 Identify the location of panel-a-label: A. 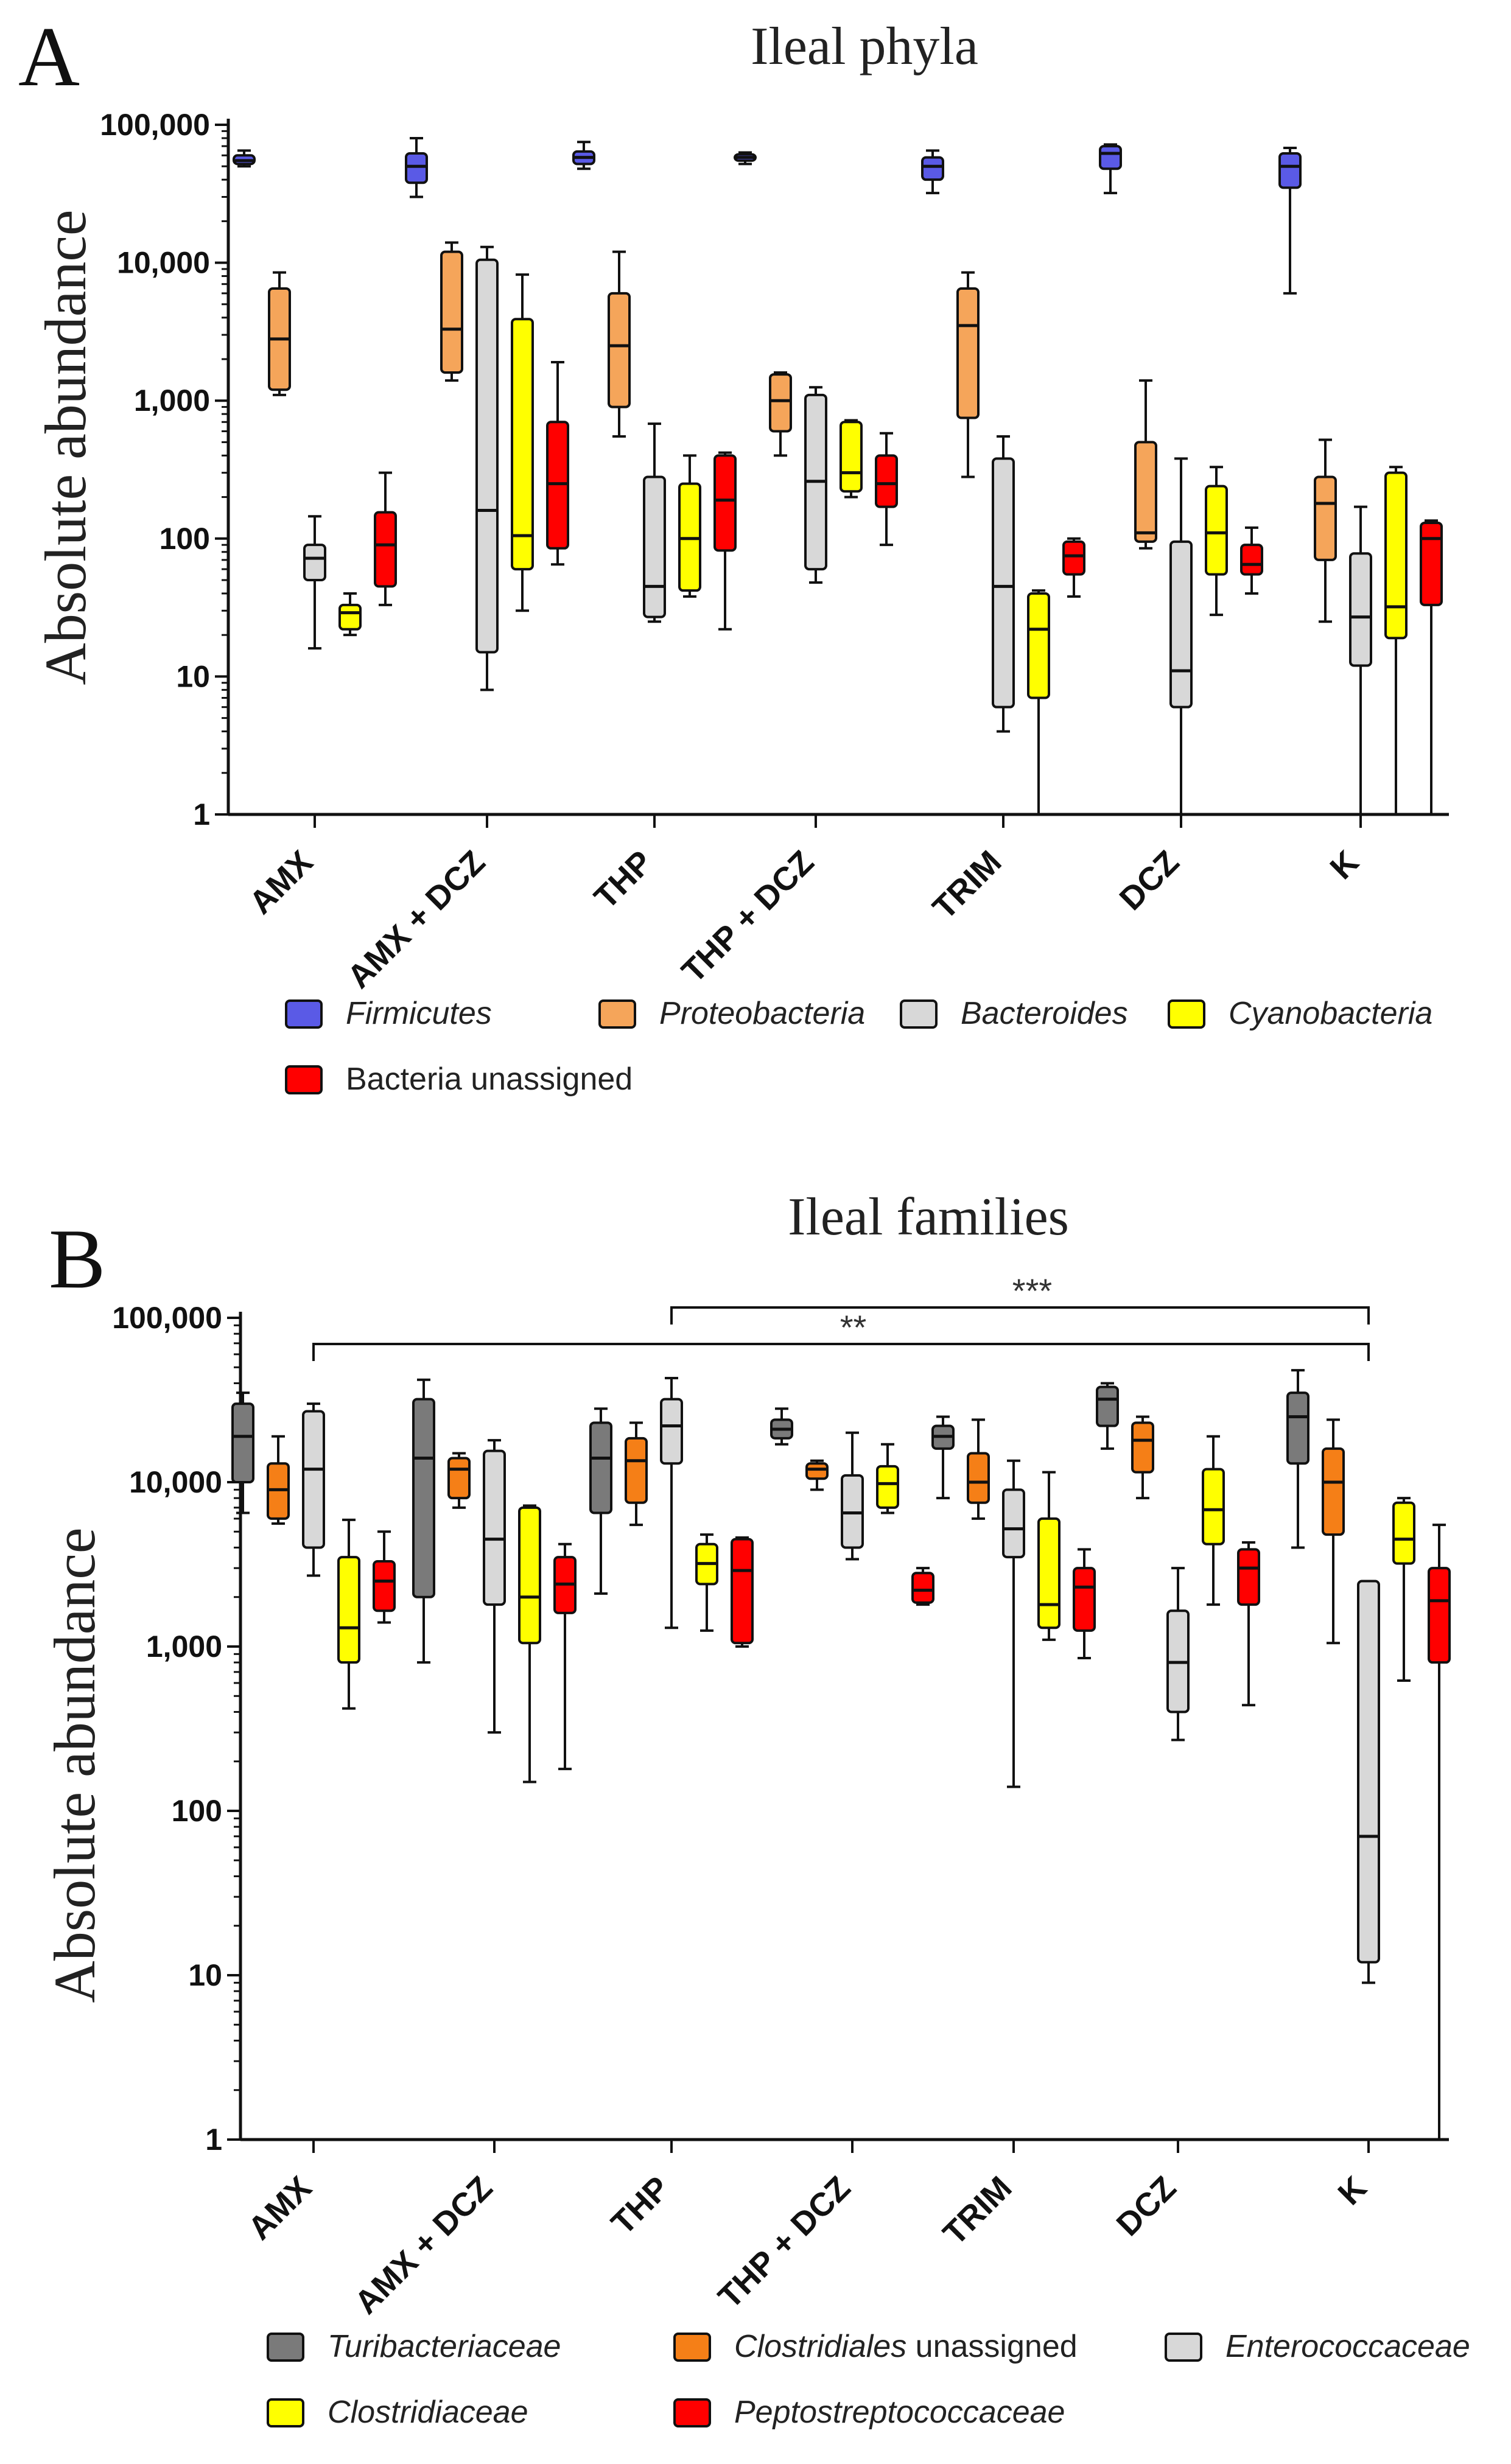
(49, 57).